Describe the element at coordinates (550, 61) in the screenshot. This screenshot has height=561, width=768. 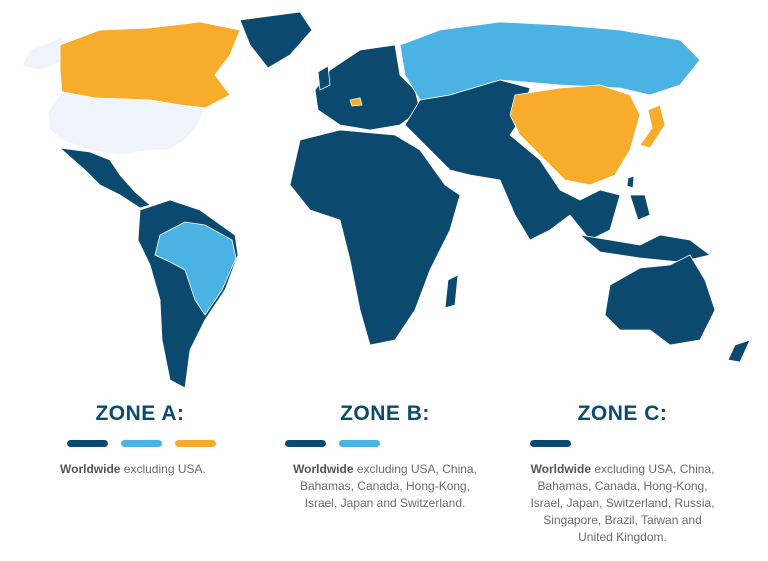
I see `region-russia` at that location.